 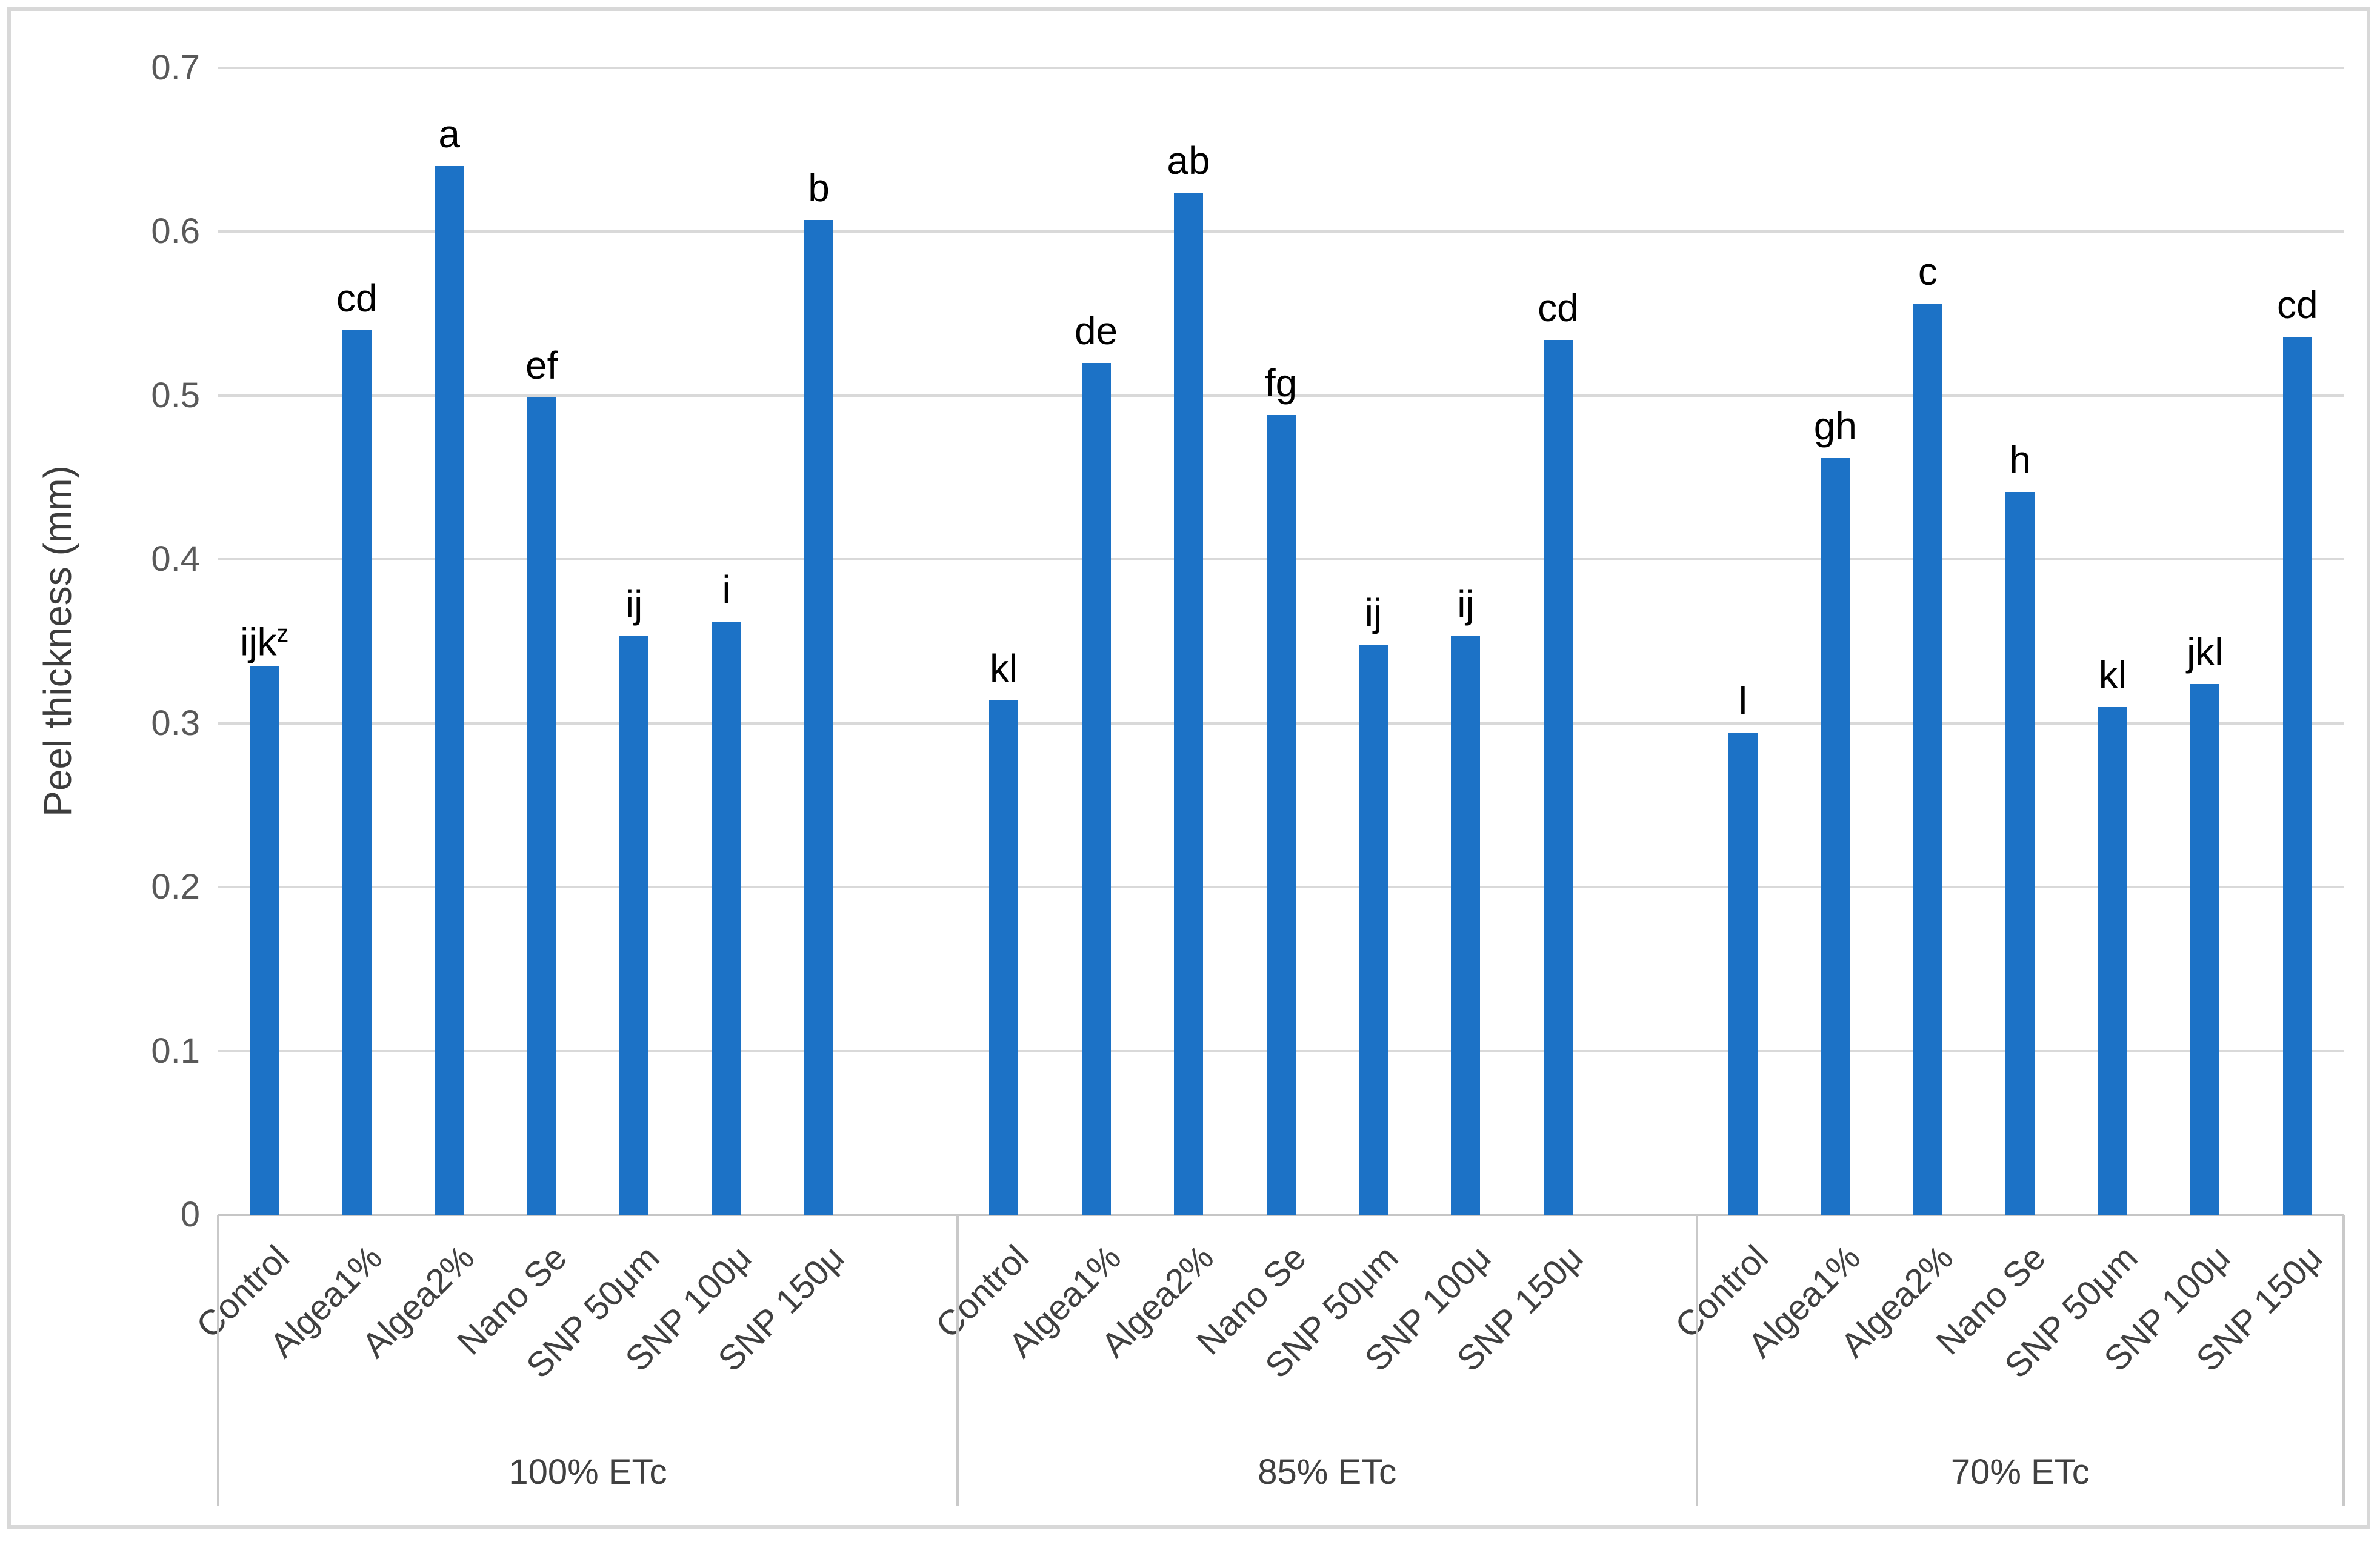 What do you see at coordinates (1188, 160) in the screenshot?
I see `significance-letter: ab` at bounding box center [1188, 160].